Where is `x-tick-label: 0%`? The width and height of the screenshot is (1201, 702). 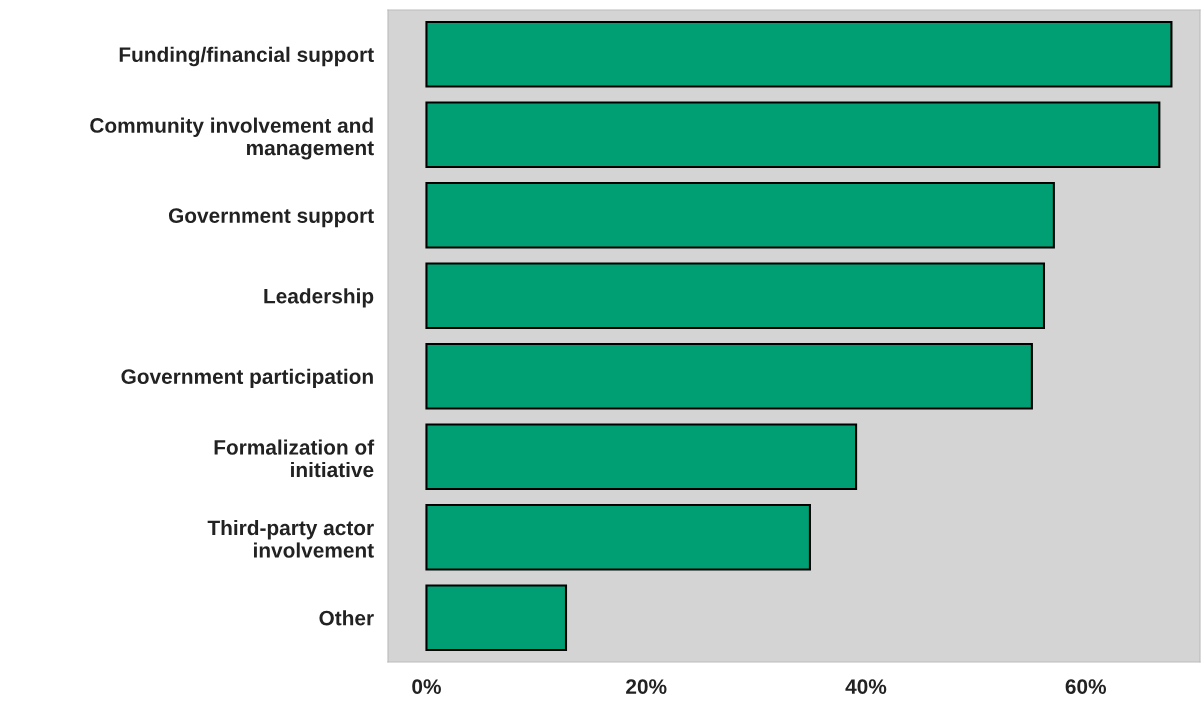
x-tick-label: 0% is located at coordinates (426, 686).